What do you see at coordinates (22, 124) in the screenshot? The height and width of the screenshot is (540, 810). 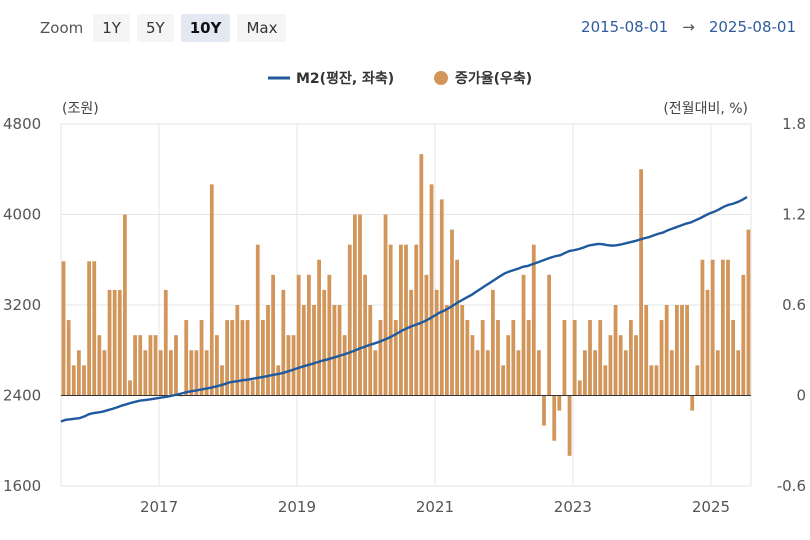 I see `left-tick-label: 4800` at bounding box center [22, 124].